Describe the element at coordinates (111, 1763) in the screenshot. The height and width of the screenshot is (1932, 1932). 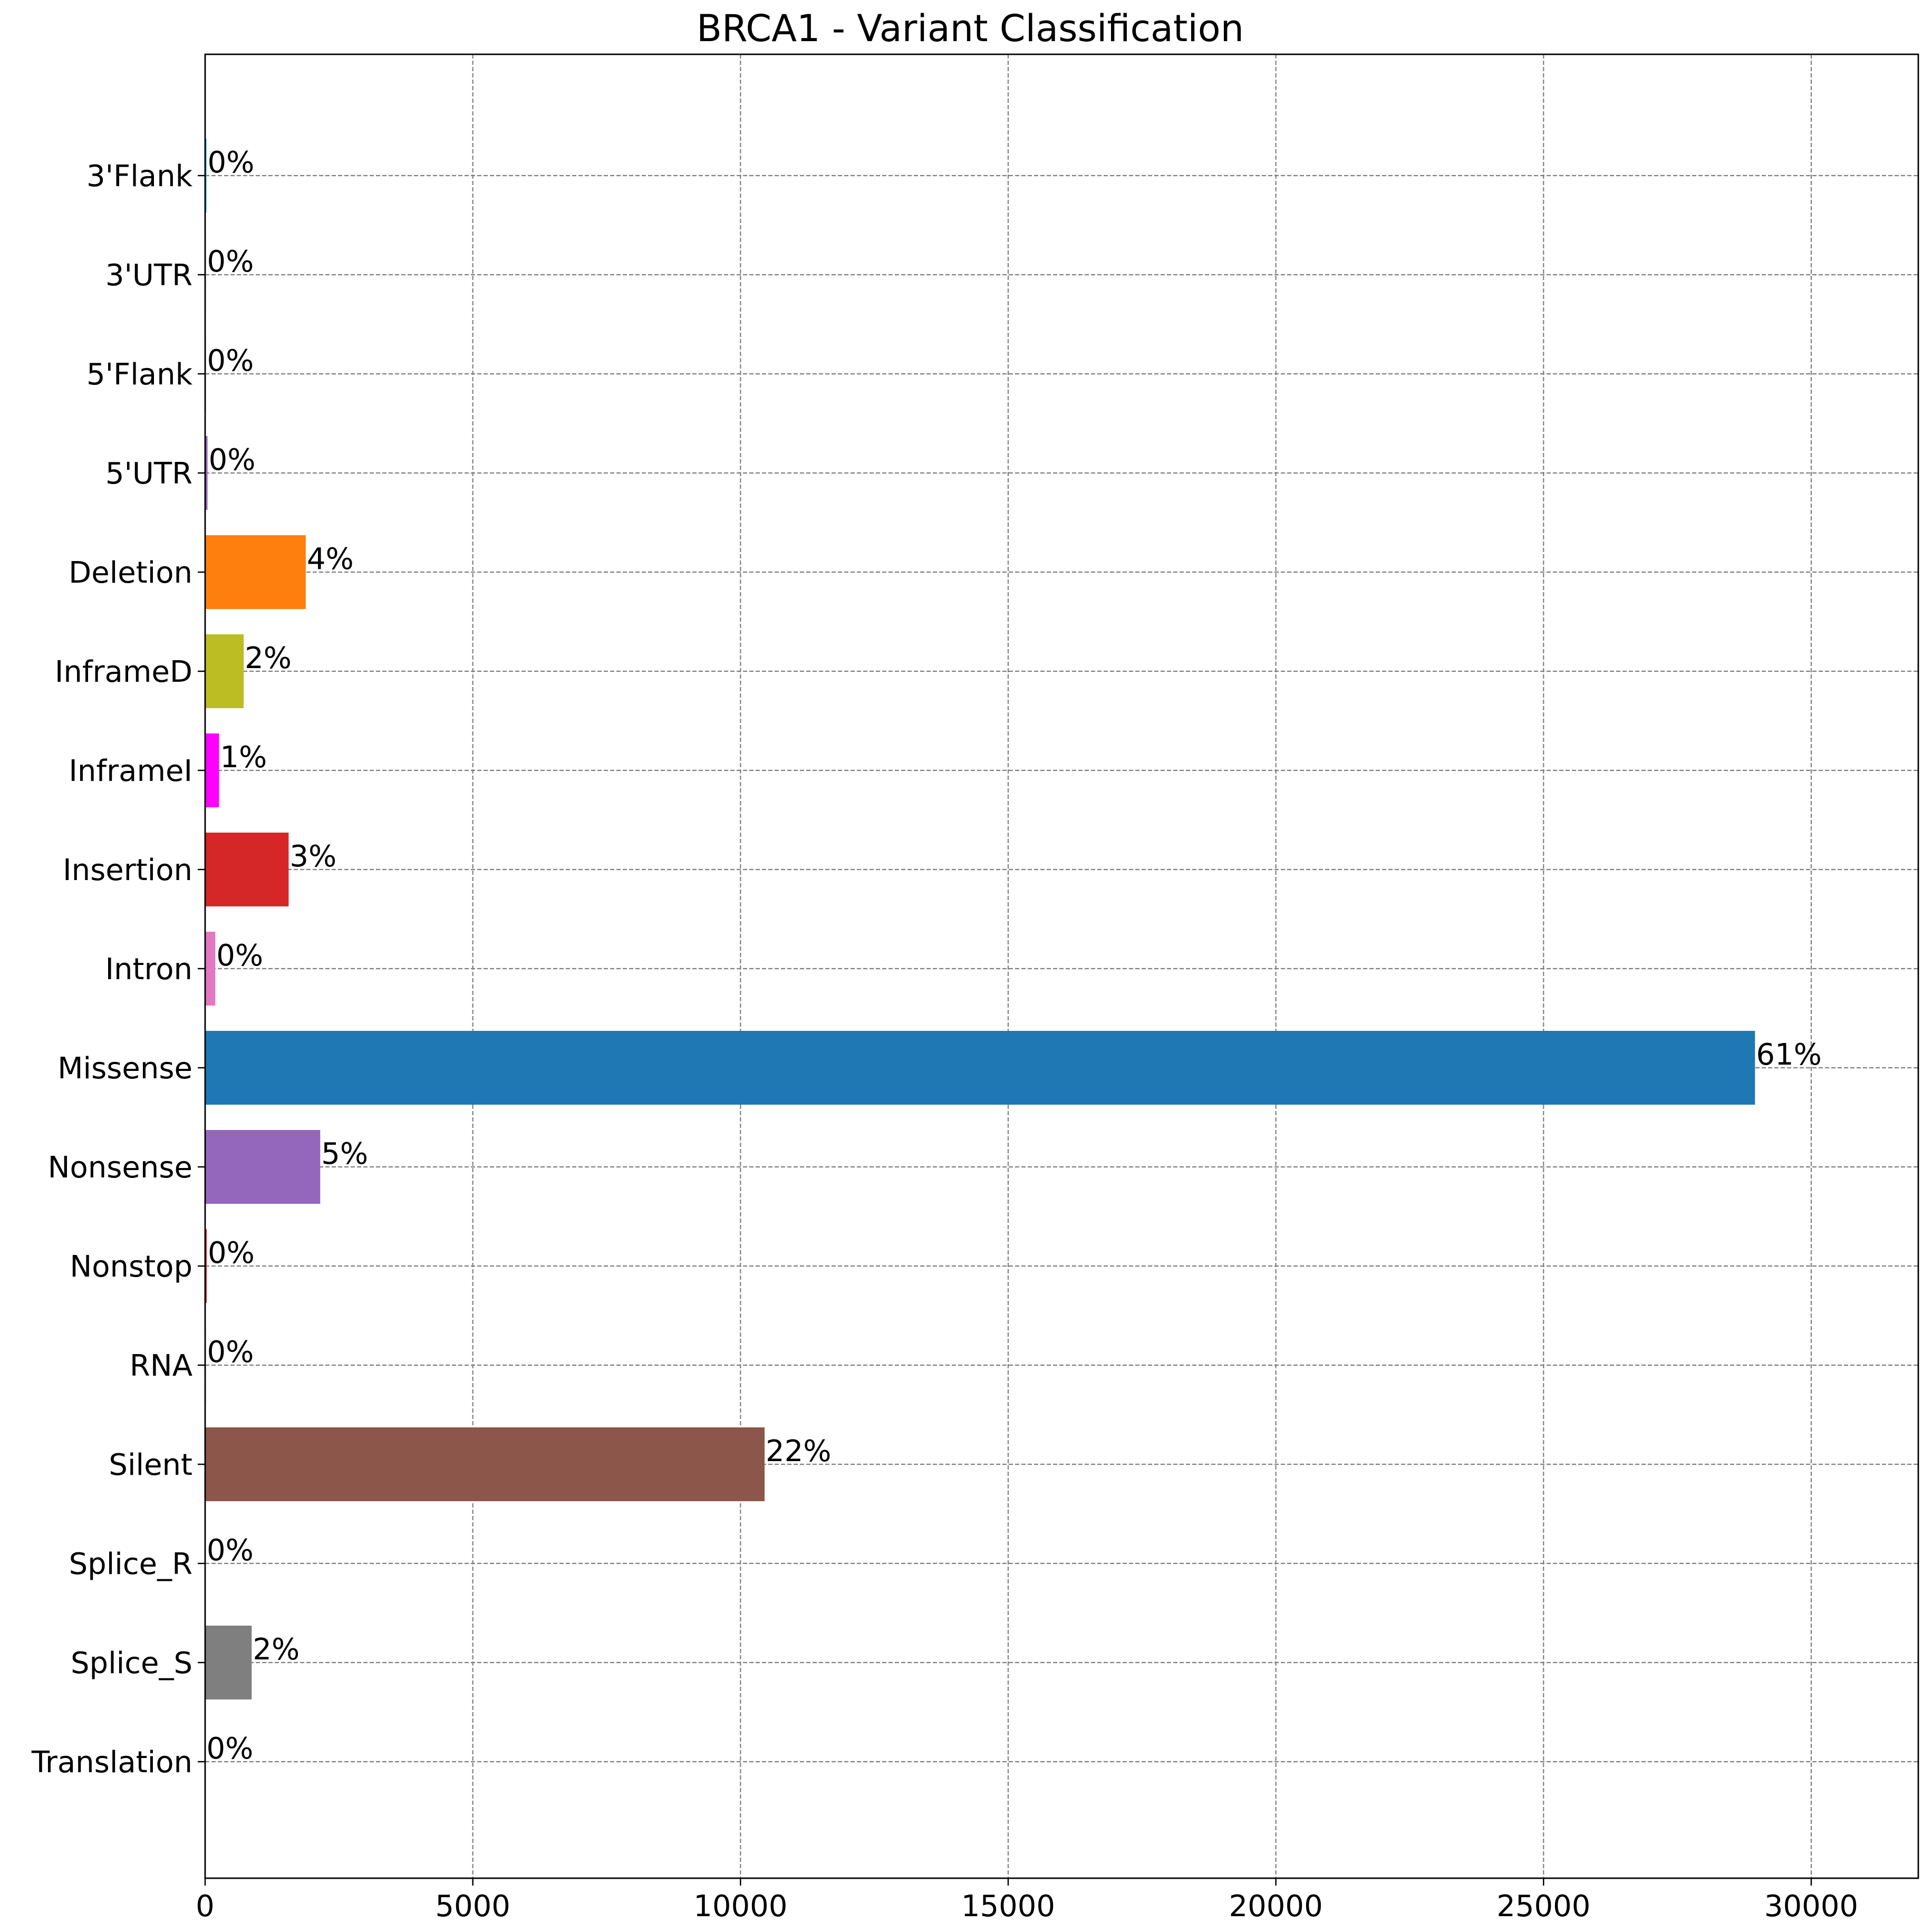
I see `y-tick-label: Translation` at that location.